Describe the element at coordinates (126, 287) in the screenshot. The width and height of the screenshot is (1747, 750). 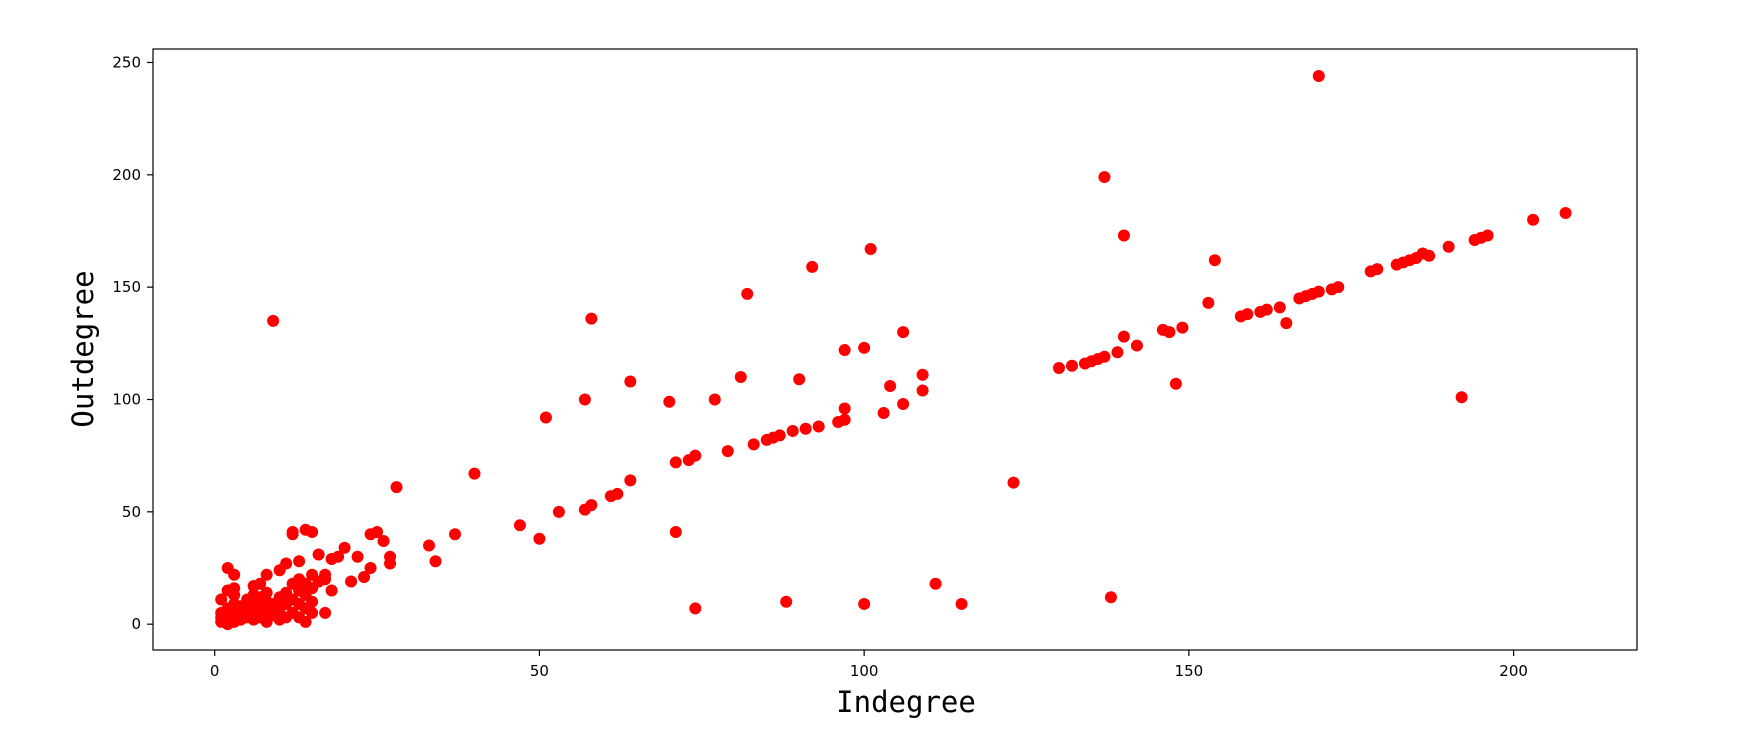
I see `y-tick-label: 150` at that location.